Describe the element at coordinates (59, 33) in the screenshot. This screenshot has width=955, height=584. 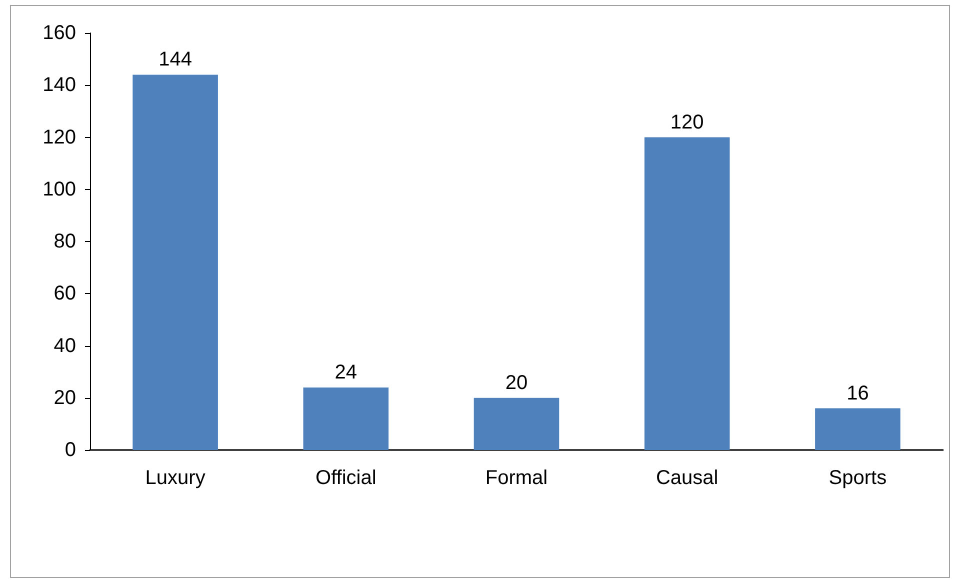
I see `y-tick-label: 160` at that location.